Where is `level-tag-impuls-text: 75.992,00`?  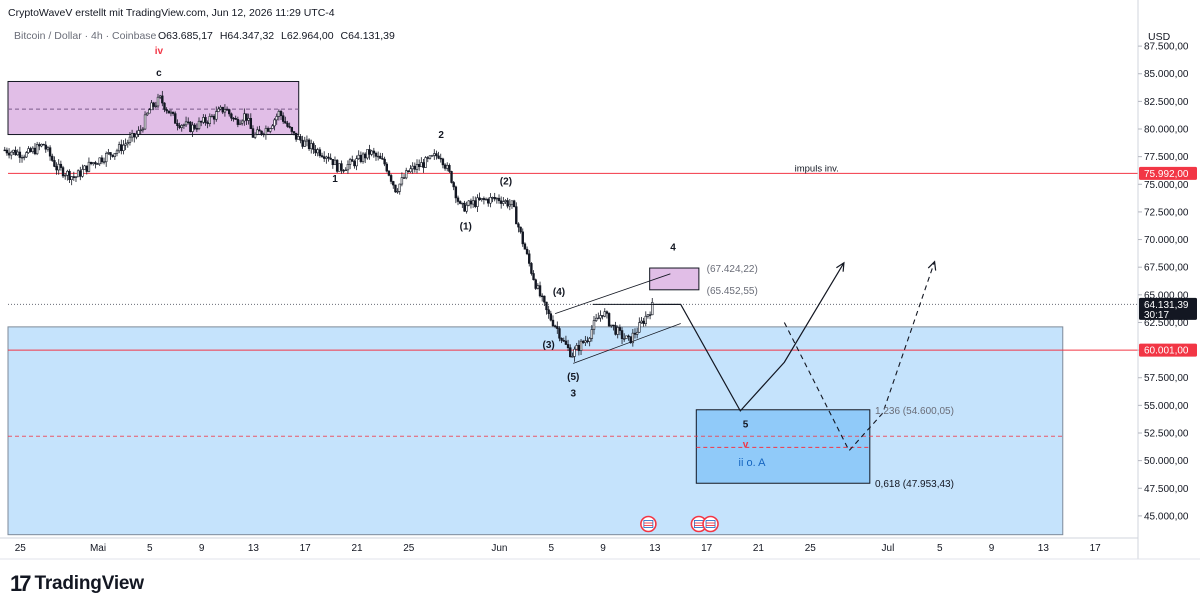 level-tag-impuls-text: 75.992,00 is located at coordinates (1166, 174).